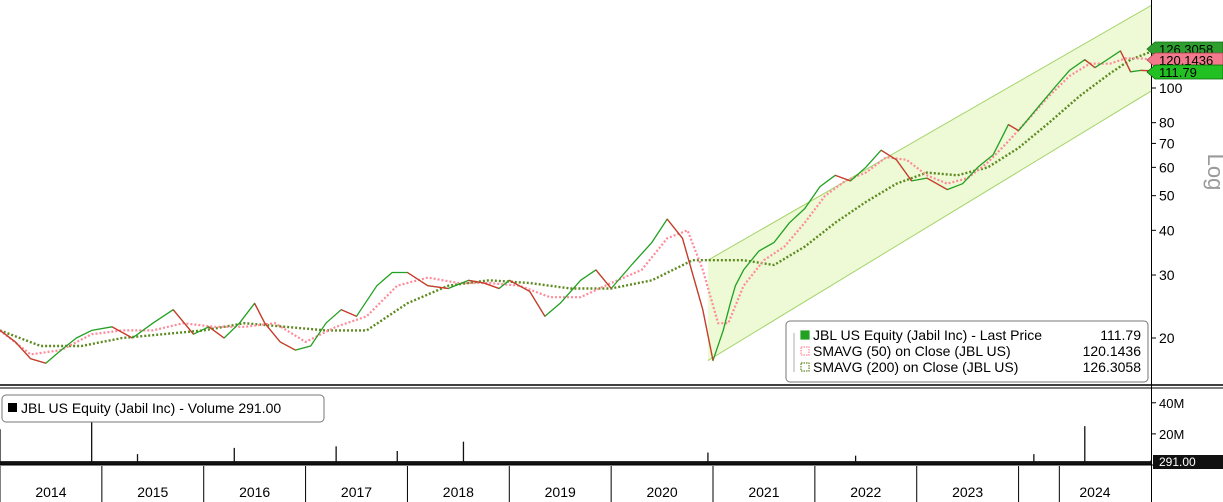 The width and height of the screenshot is (1223, 502). Describe the element at coordinates (1112, 367) in the screenshot. I see `legend-entry-value: 126.3058` at that location.